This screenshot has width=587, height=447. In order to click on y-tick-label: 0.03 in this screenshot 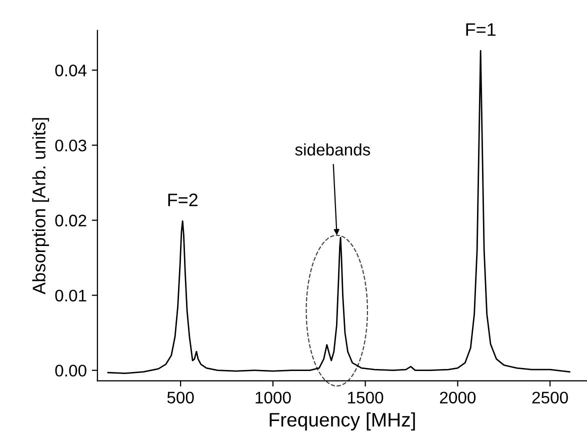, I will do `click(70, 146)`.